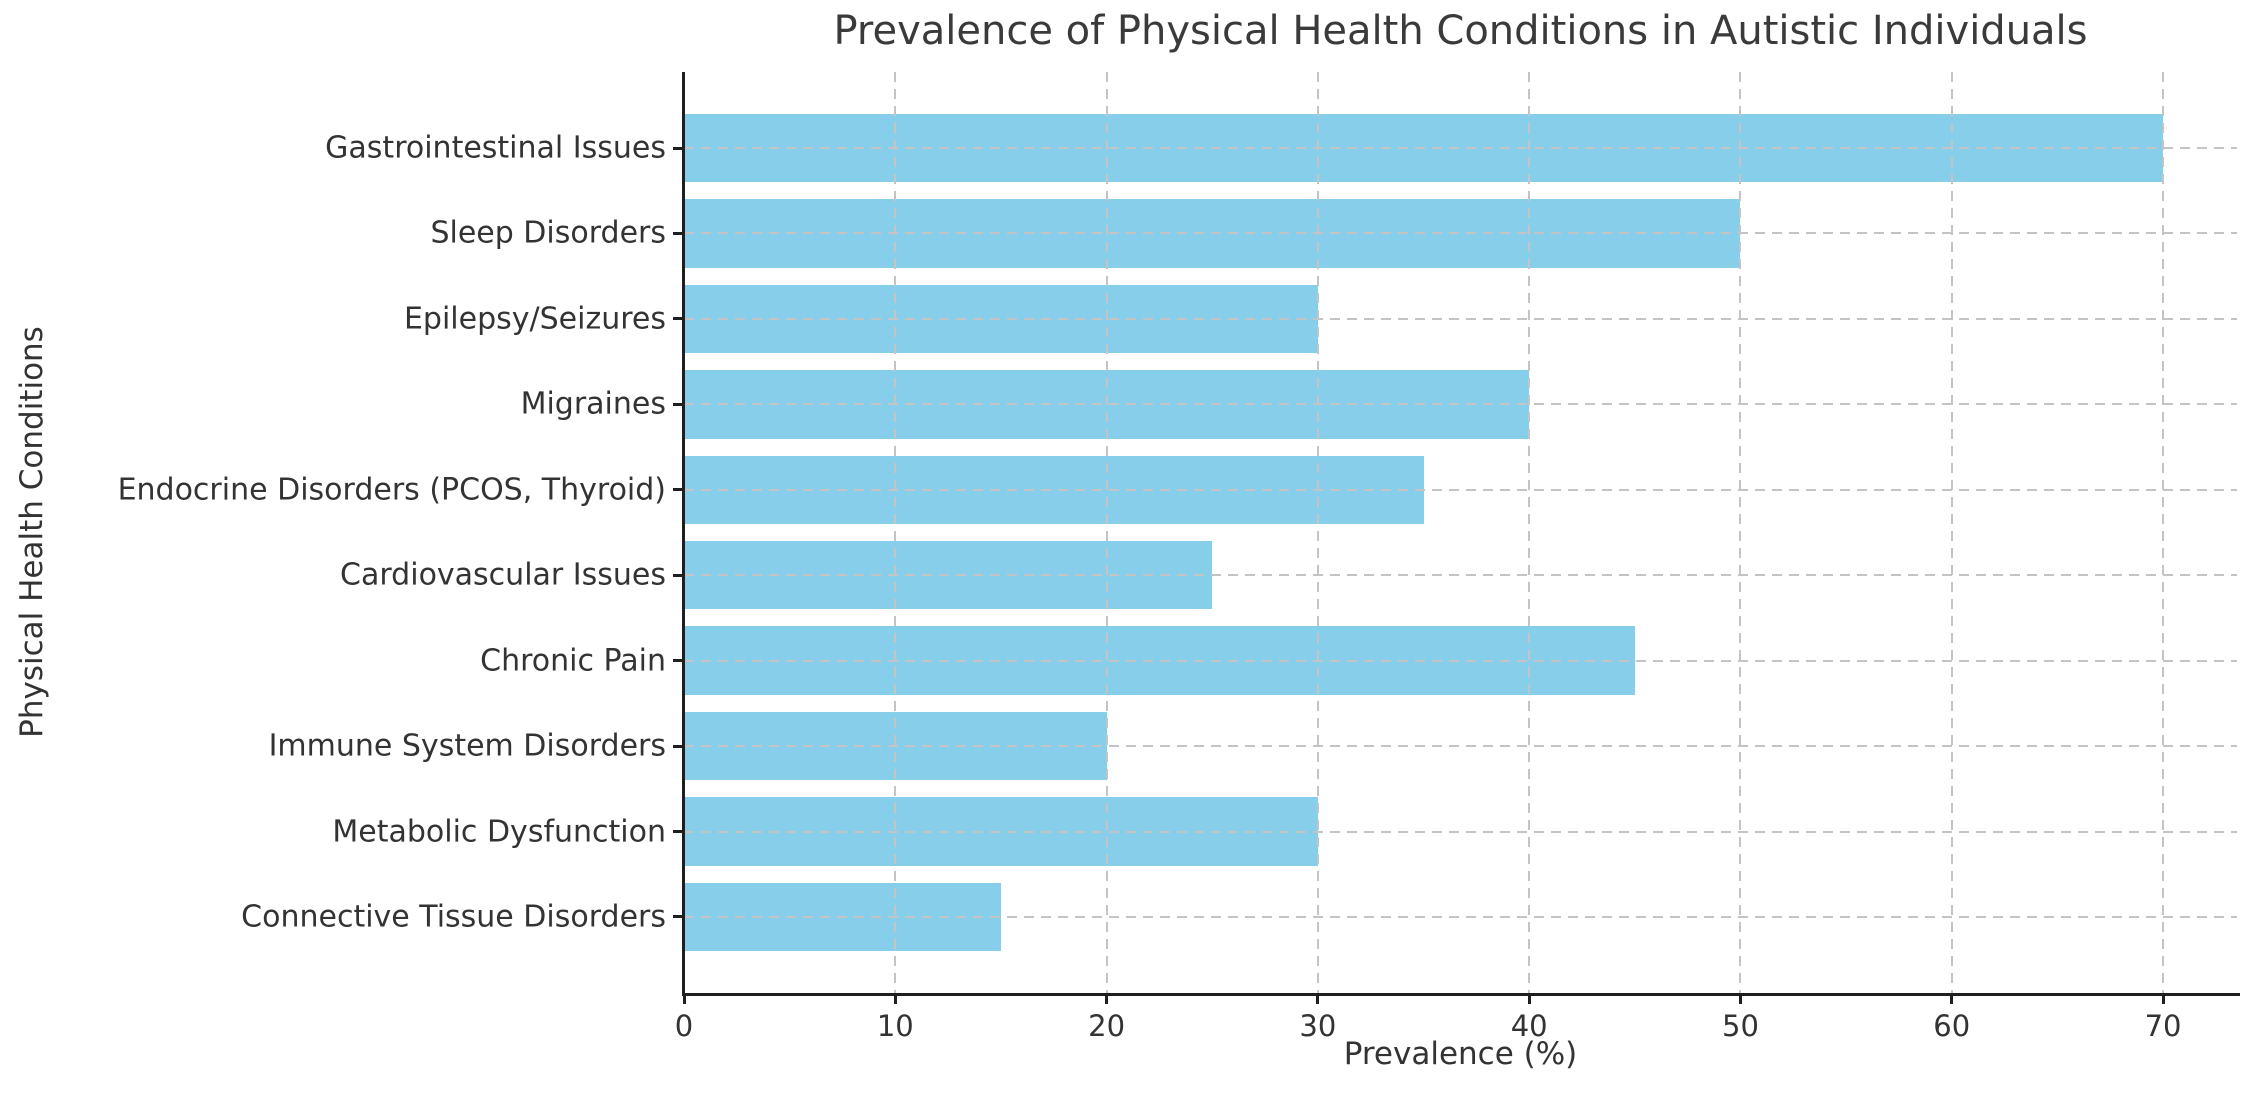 Image resolution: width=2254 pixels, height=1101 pixels. Describe the element at coordinates (1952, 1026) in the screenshot. I see `x-tick-label: 60` at that location.